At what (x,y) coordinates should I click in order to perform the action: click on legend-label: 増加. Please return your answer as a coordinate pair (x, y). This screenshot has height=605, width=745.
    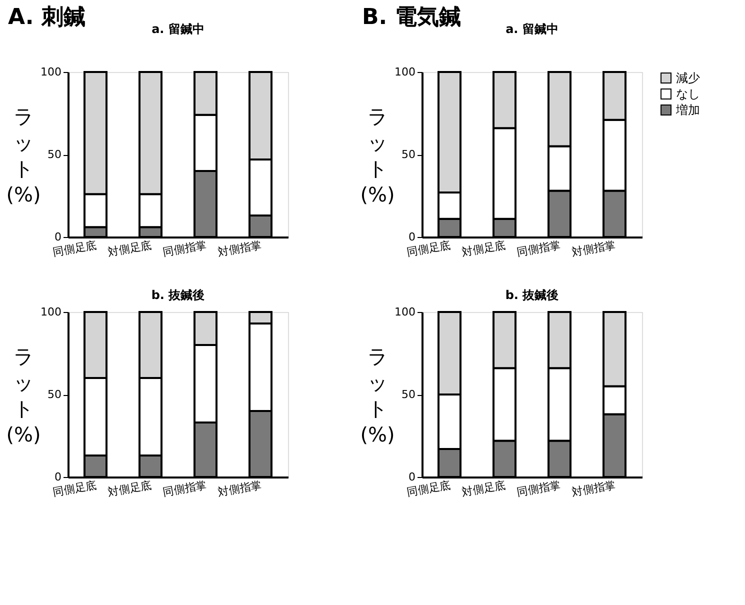
    Looking at the image, I should click on (687, 110).